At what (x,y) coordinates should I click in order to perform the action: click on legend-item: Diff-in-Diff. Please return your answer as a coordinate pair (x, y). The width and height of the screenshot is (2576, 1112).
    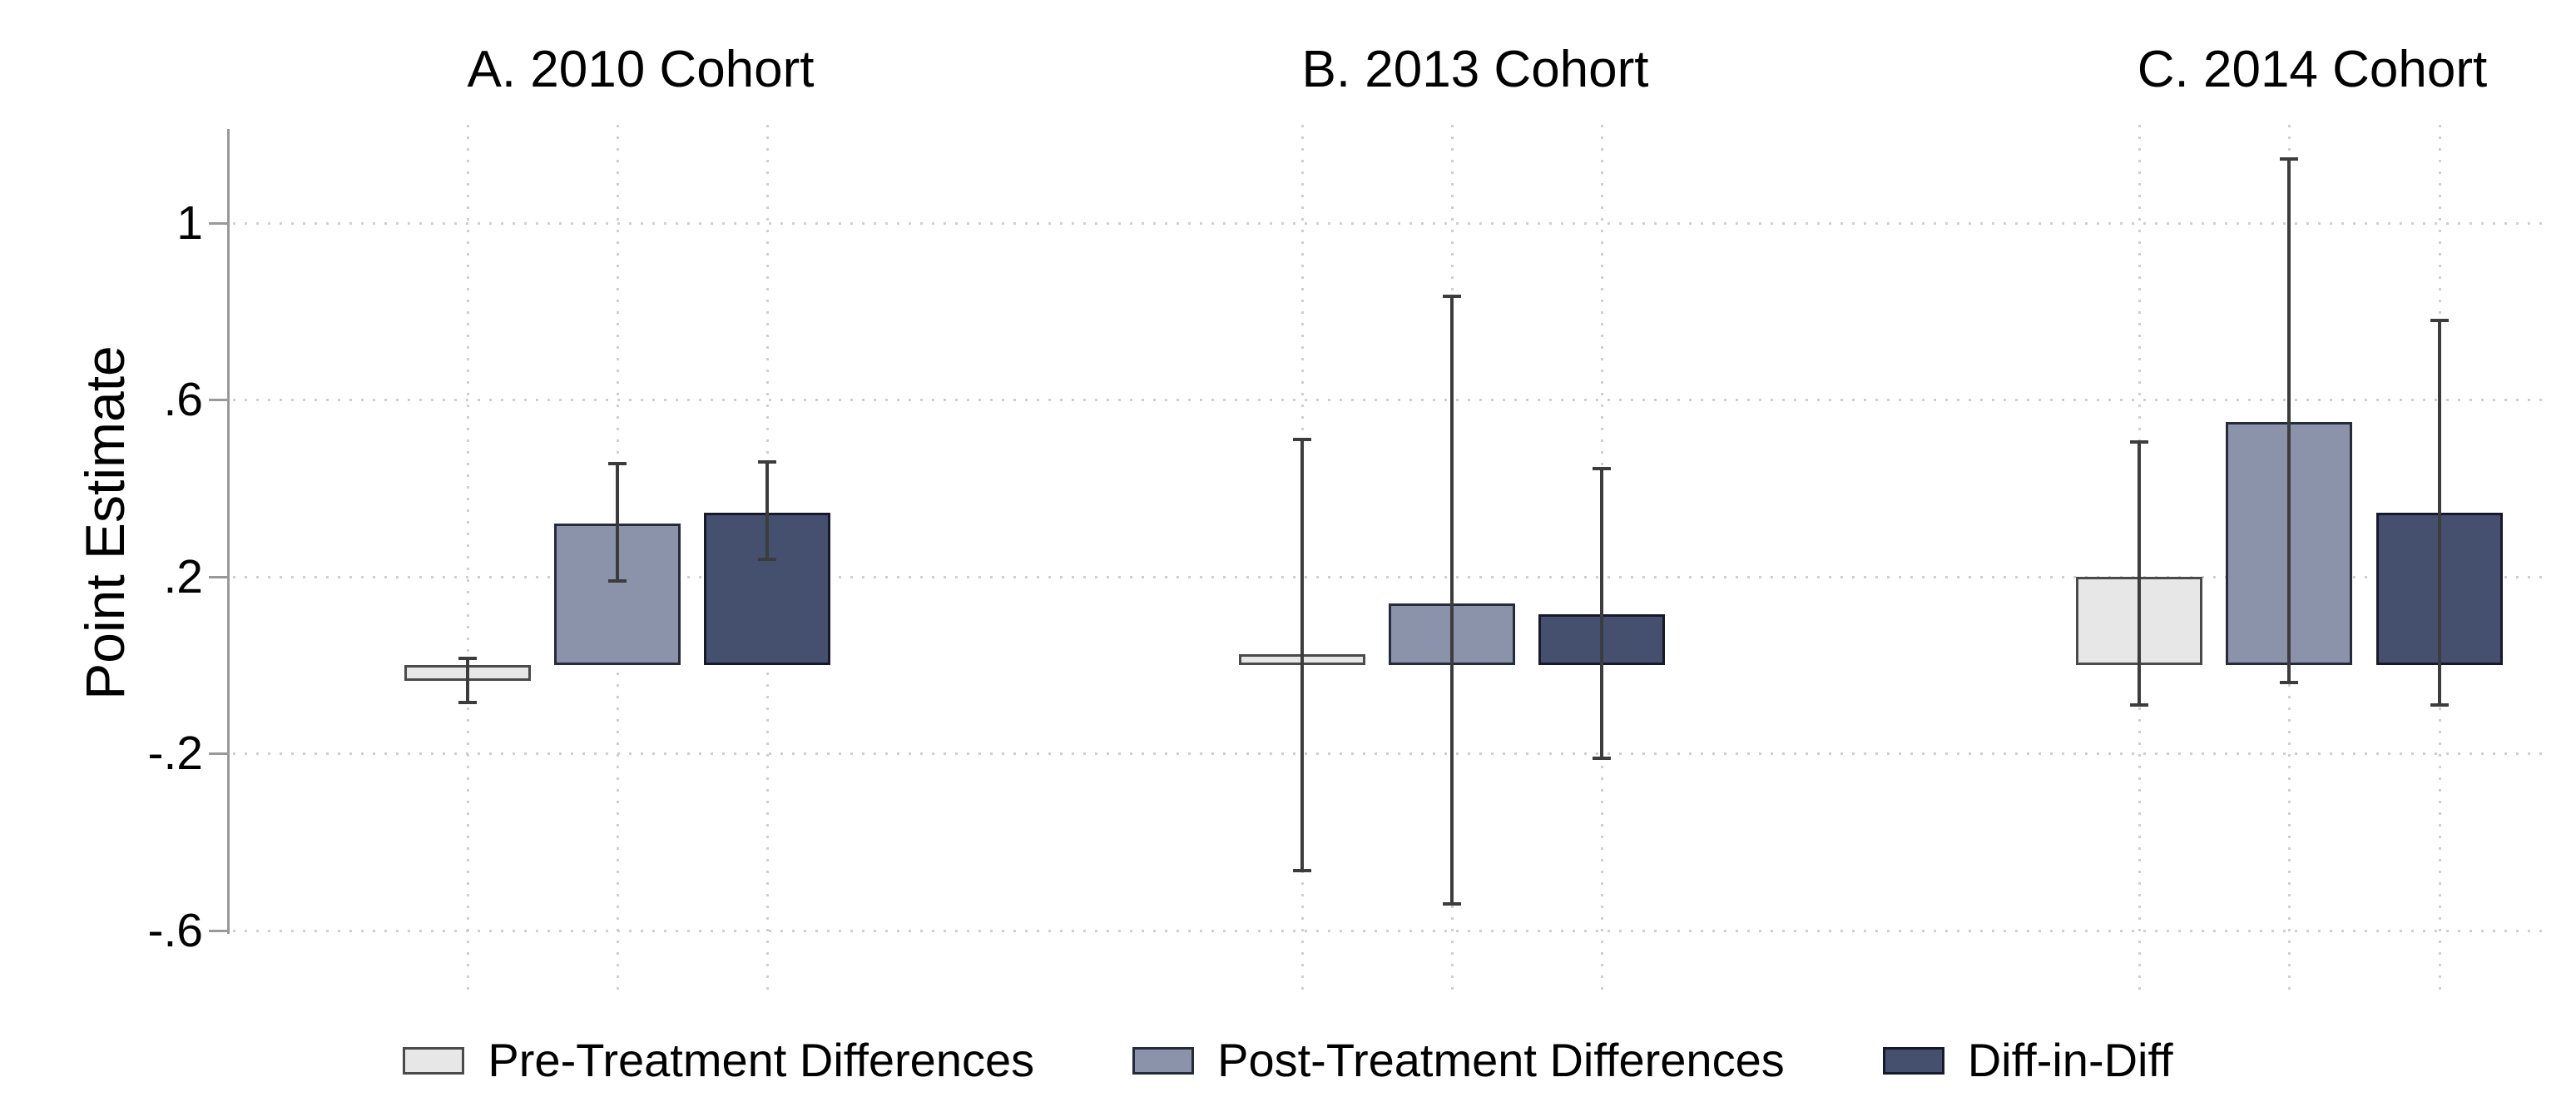
    Looking at the image, I should click on (2028, 1060).